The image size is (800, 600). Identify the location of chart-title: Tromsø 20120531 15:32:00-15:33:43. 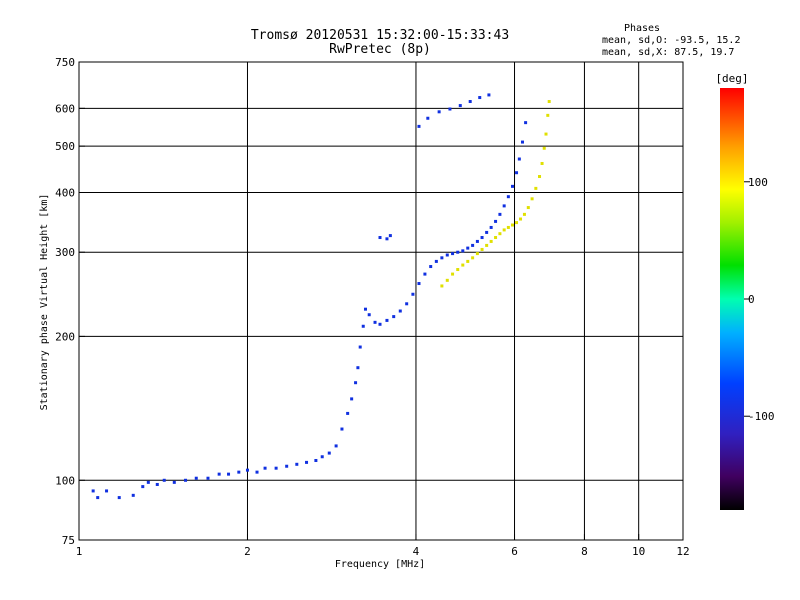
(380, 35).